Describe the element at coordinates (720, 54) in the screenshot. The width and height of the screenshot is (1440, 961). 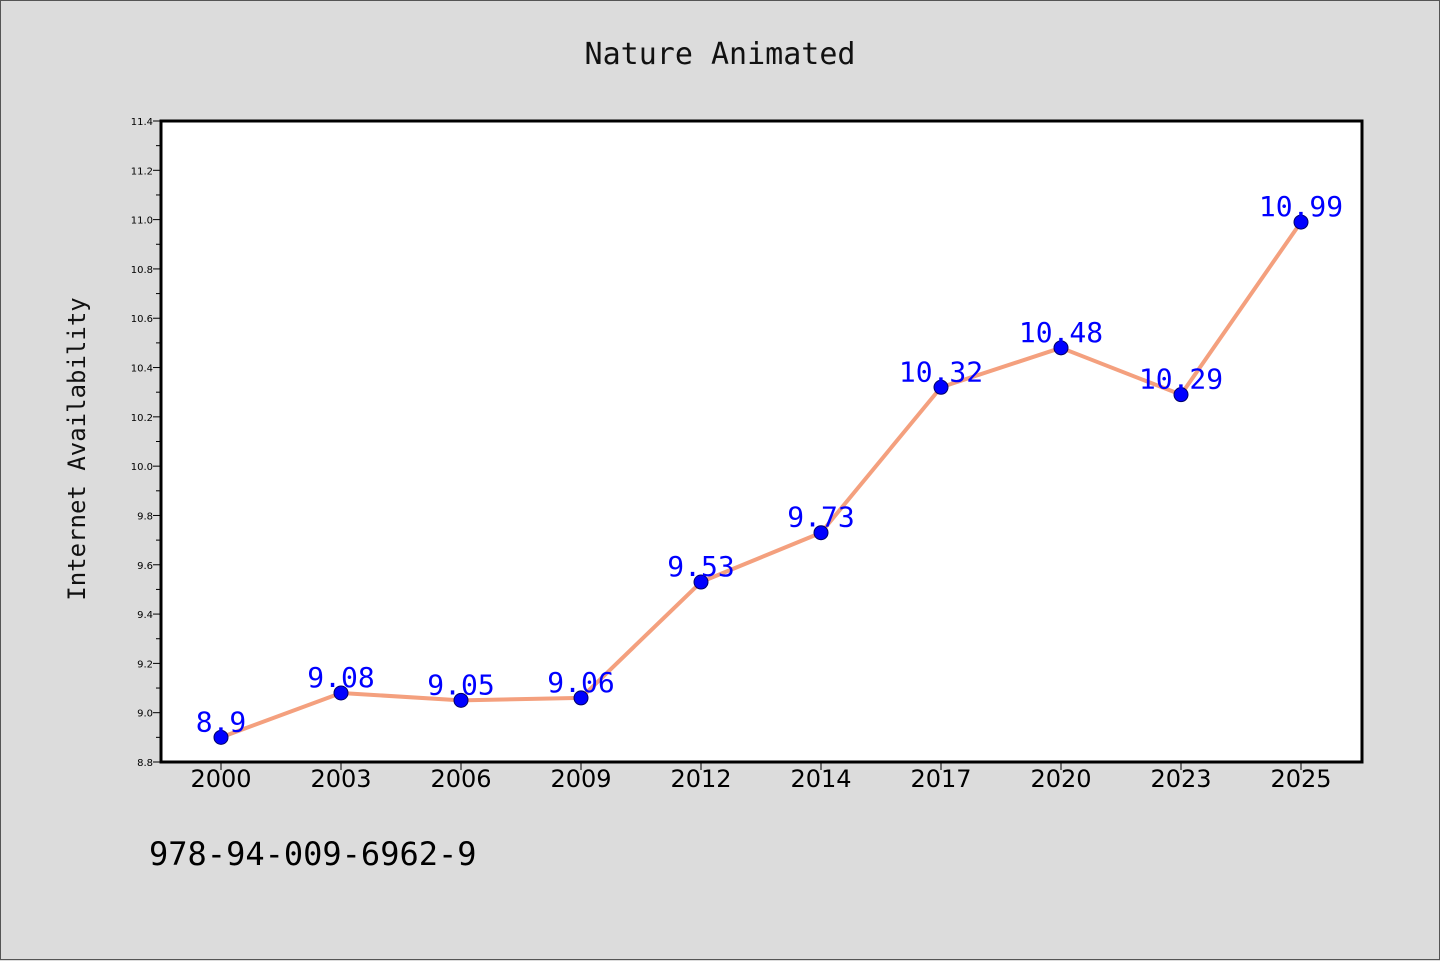
I see `chart-title: Nature Animated` at that location.